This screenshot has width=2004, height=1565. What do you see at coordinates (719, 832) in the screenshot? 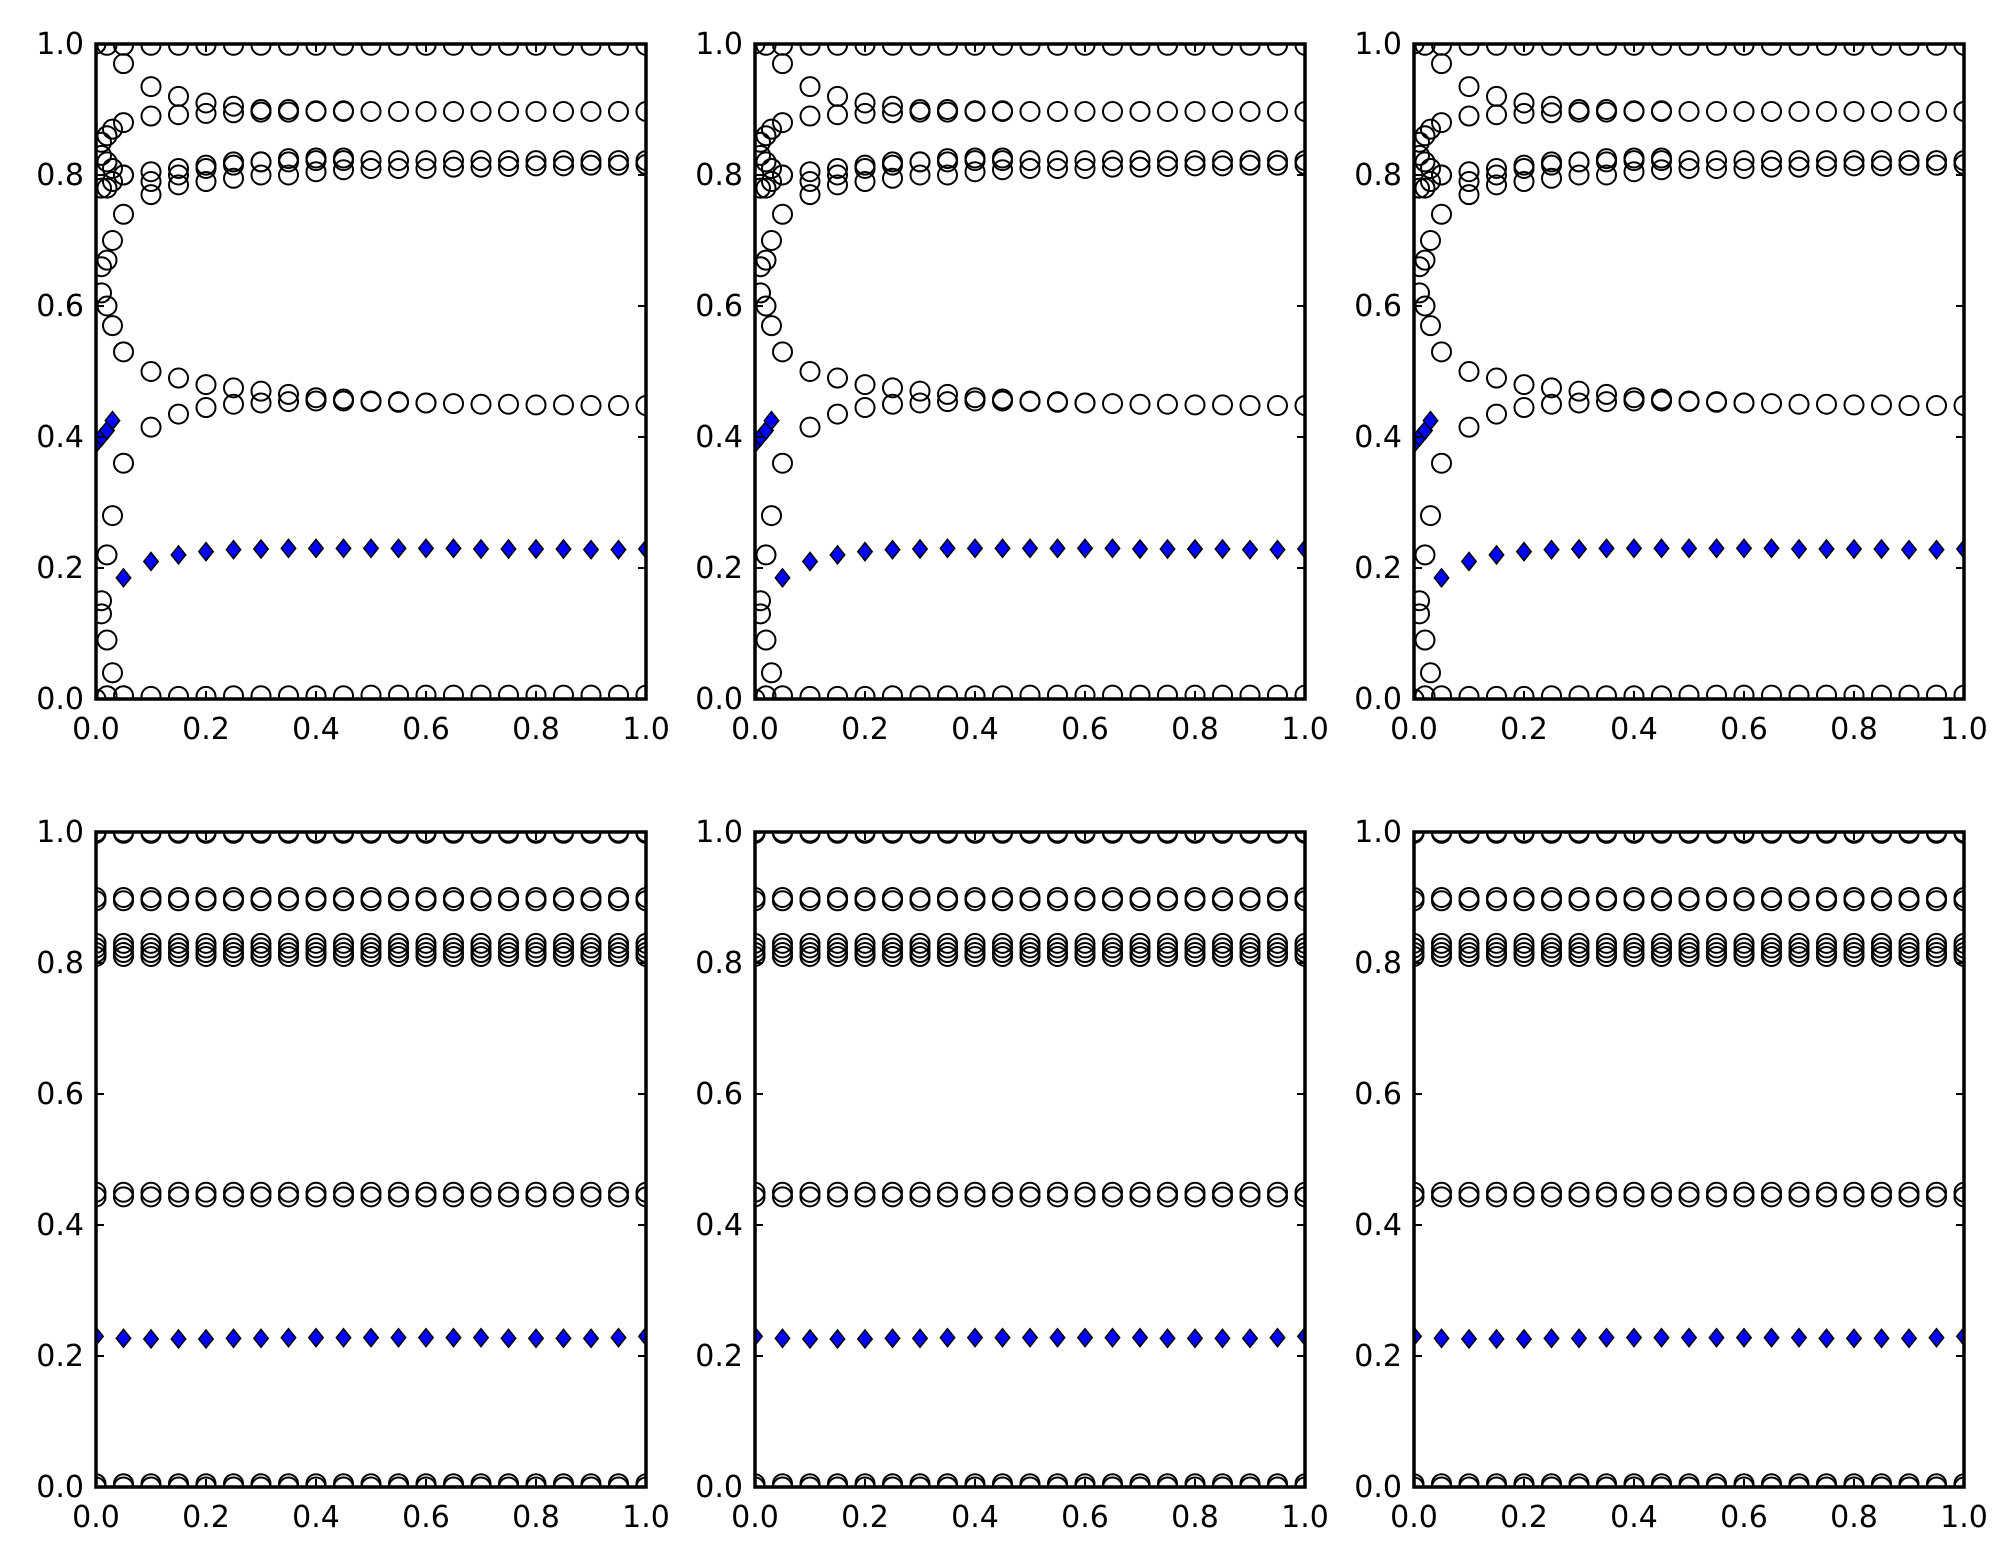
I see `y-tick-label: 1.0` at bounding box center [719, 832].